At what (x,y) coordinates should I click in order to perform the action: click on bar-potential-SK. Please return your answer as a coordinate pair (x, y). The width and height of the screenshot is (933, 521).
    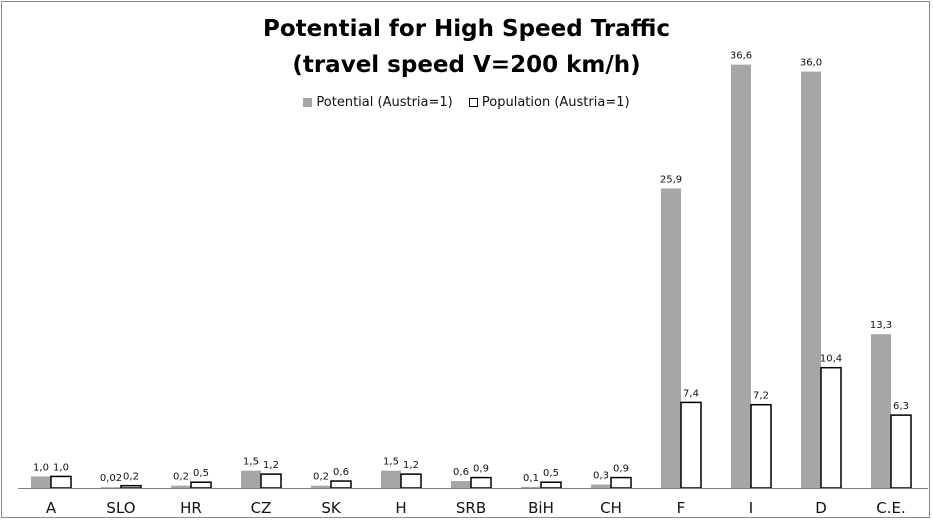
    Looking at the image, I should click on (321, 486).